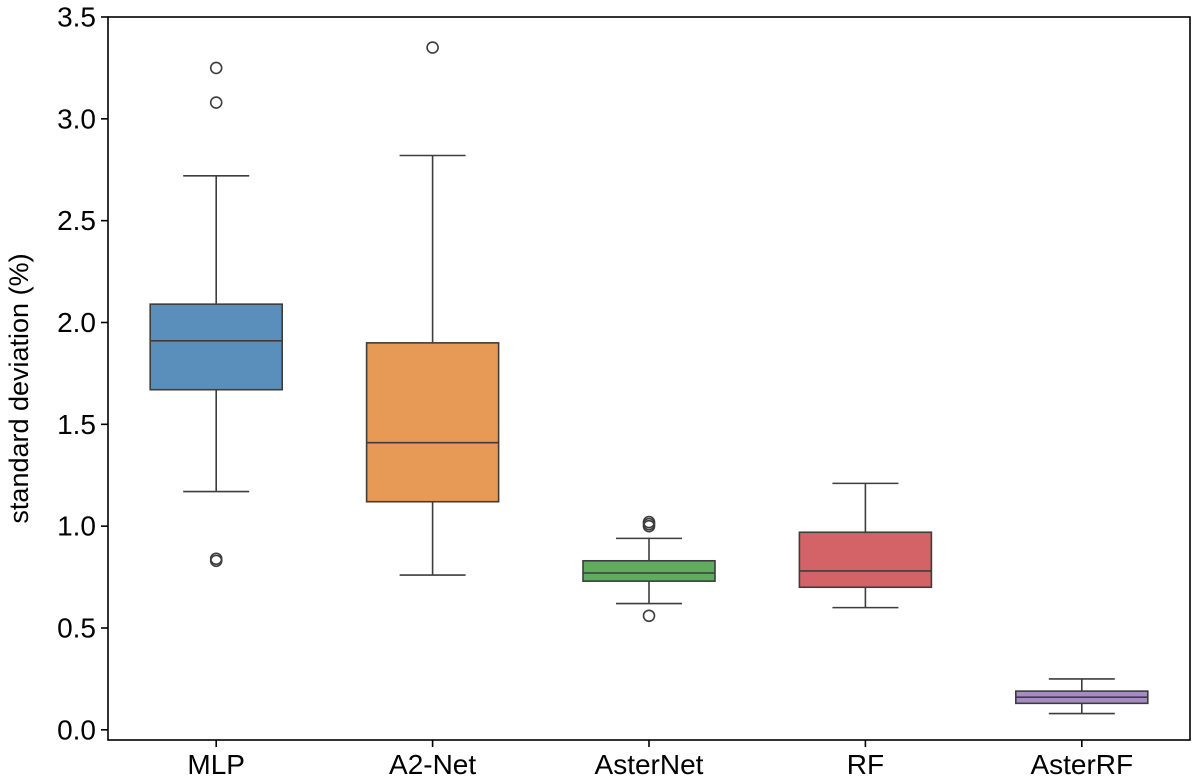 The height and width of the screenshot is (782, 1200). What do you see at coordinates (82, 373) in the screenshot?
I see `y-axis: 0.0 0.5 1.0 1.5 2.0 2.5 3.0 3.5` at bounding box center [82, 373].